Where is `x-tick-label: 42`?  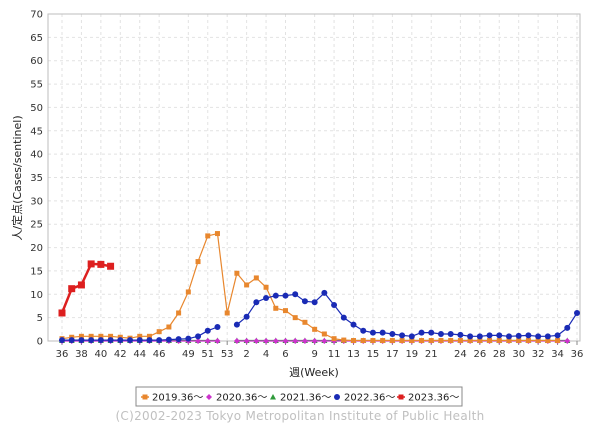 x-tick-label: 42 is located at coordinates (120, 354).